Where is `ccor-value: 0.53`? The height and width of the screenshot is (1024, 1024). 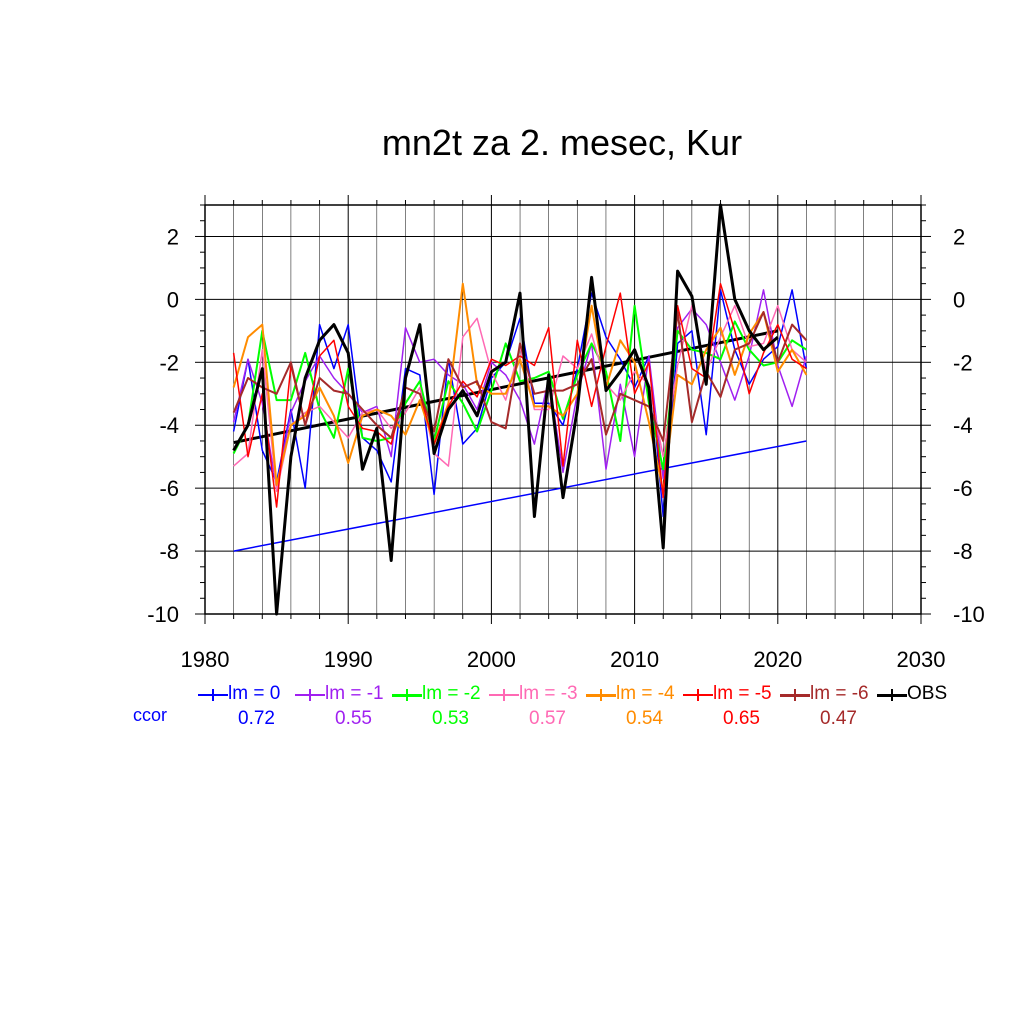
ccor-value: 0.53 is located at coordinates (450, 718).